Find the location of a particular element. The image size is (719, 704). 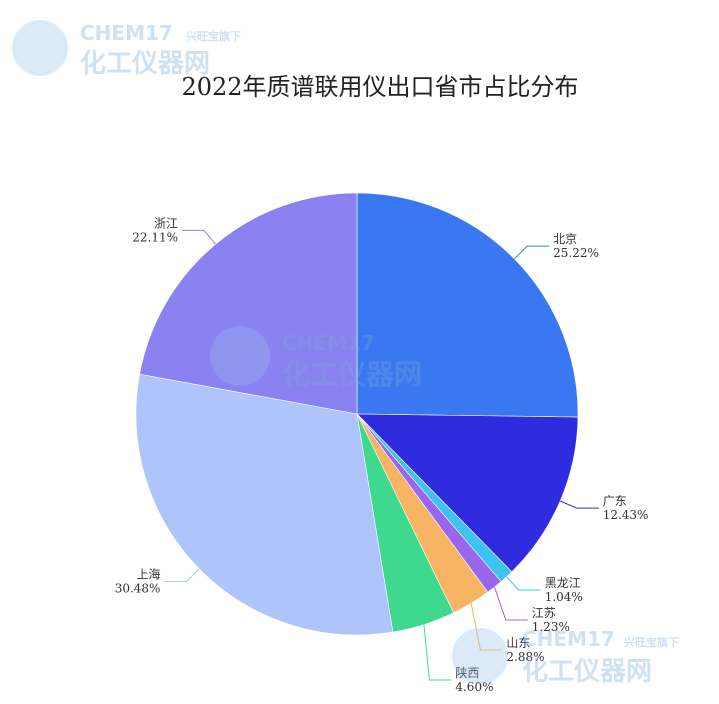

slice-value-label: 22.11% is located at coordinates (155, 237).